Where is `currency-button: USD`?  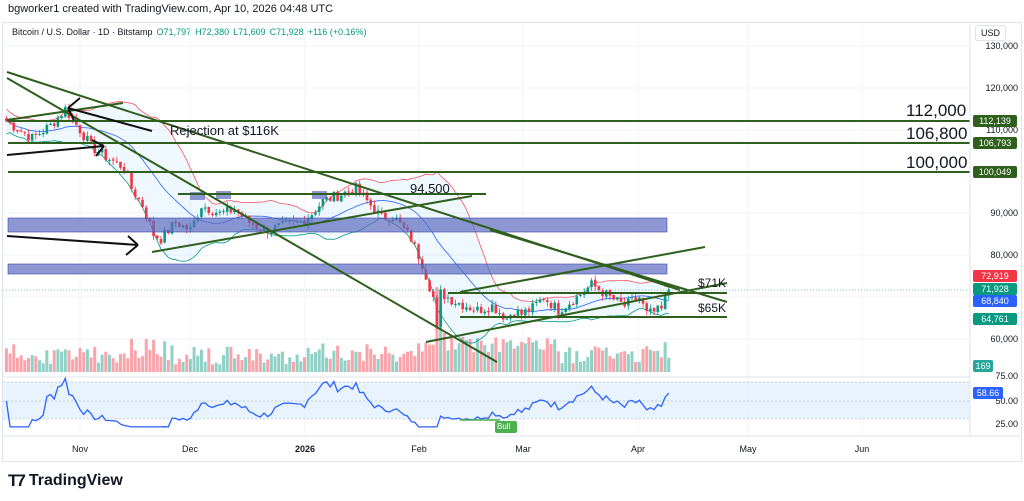 currency-button: USD is located at coordinates (991, 33).